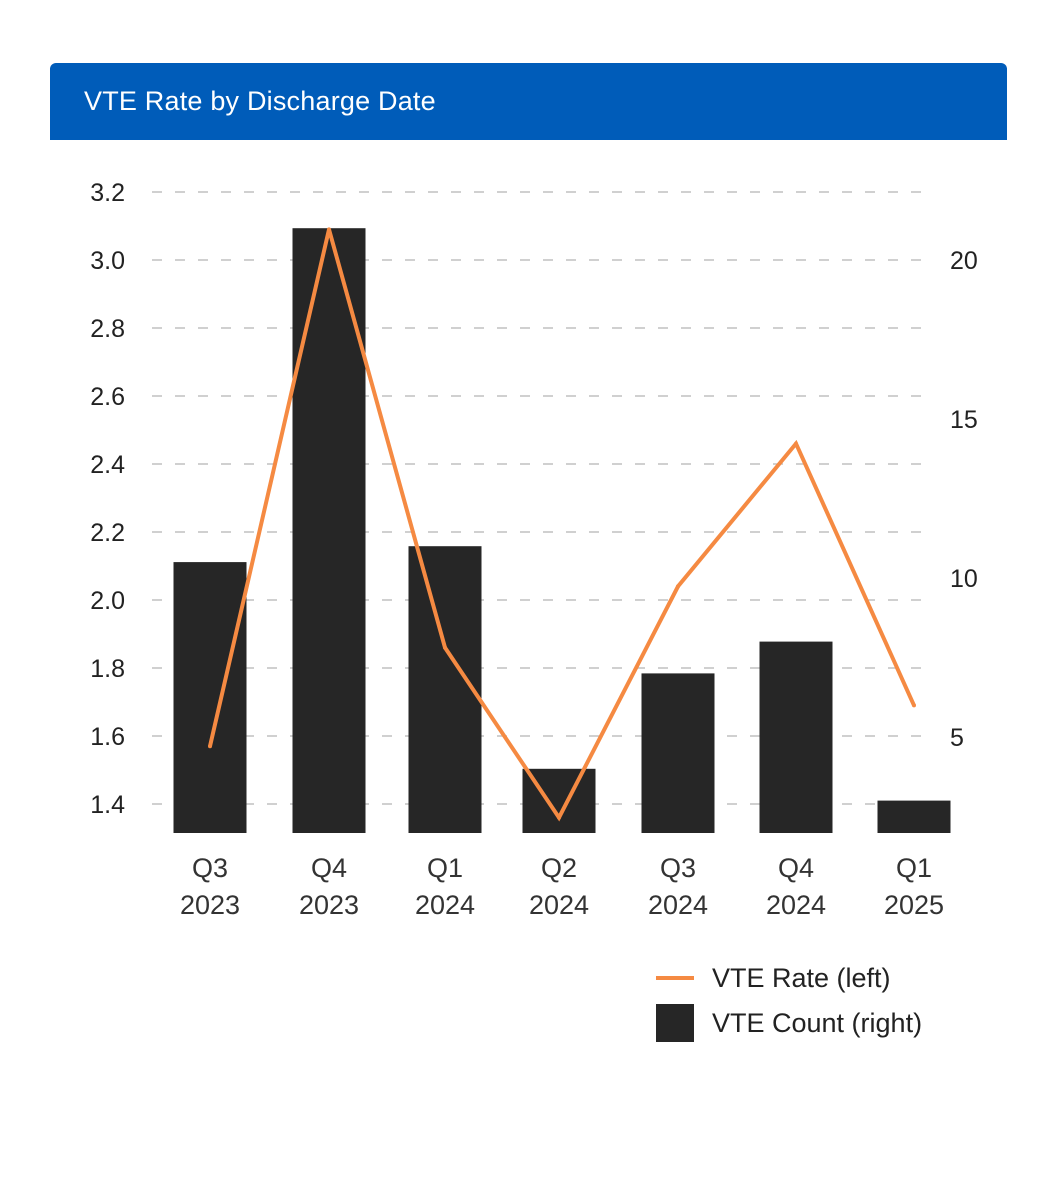  I want to click on right-tick-label: 10, so click(964, 579).